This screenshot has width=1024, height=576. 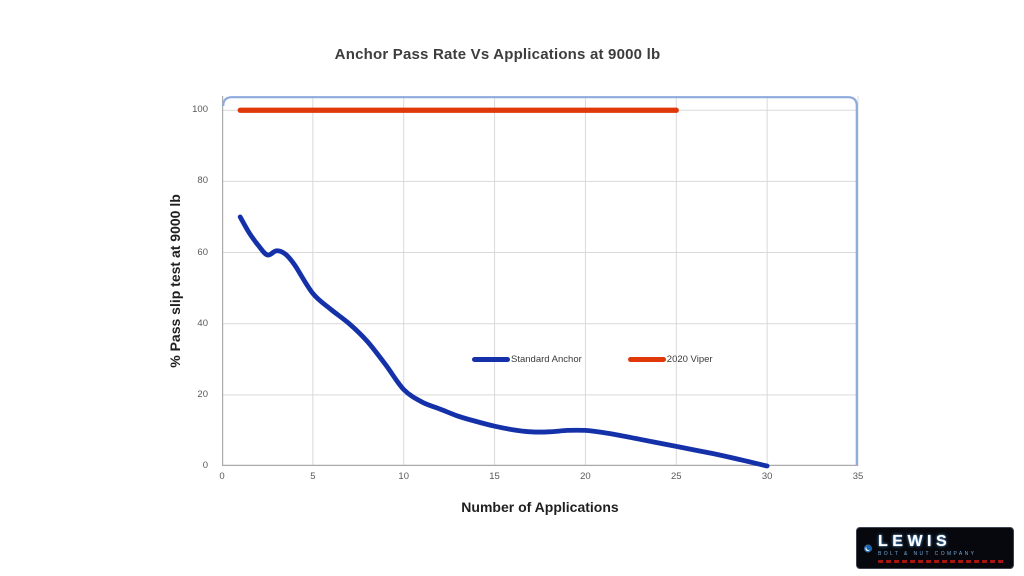 What do you see at coordinates (927, 553) in the screenshot?
I see `logo-subtext: BOLT & NUT COMPANY` at bounding box center [927, 553].